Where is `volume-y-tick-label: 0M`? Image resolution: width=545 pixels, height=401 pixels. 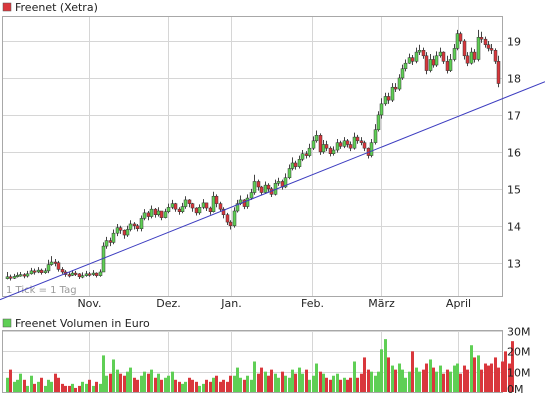 volume-y-tick-label: 0M is located at coordinates (515, 389).